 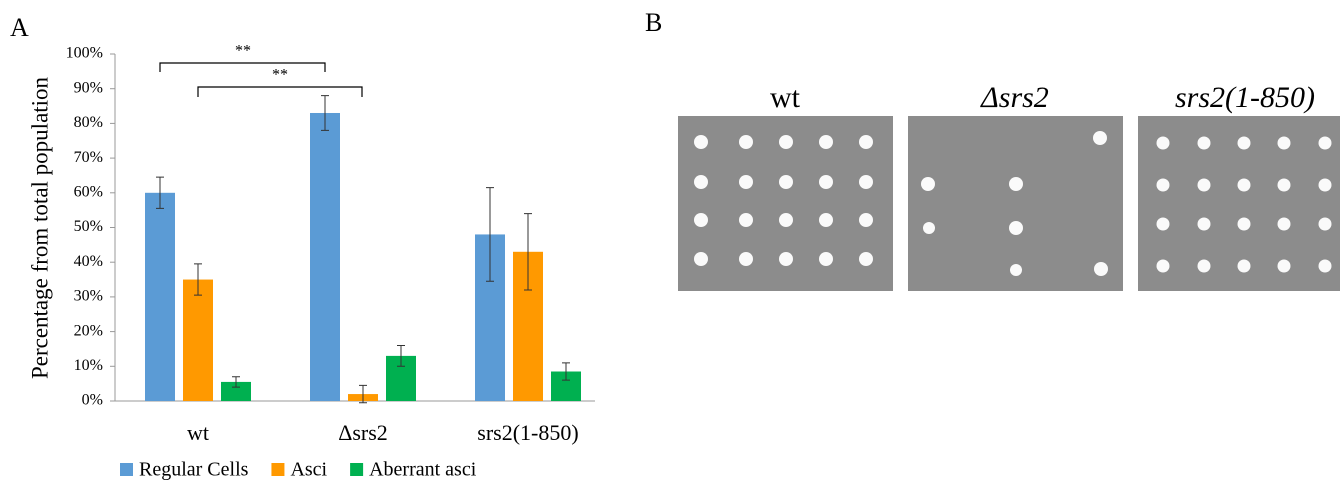 What do you see at coordinates (19, 27) in the screenshot?
I see `panel-label: A` at bounding box center [19, 27].